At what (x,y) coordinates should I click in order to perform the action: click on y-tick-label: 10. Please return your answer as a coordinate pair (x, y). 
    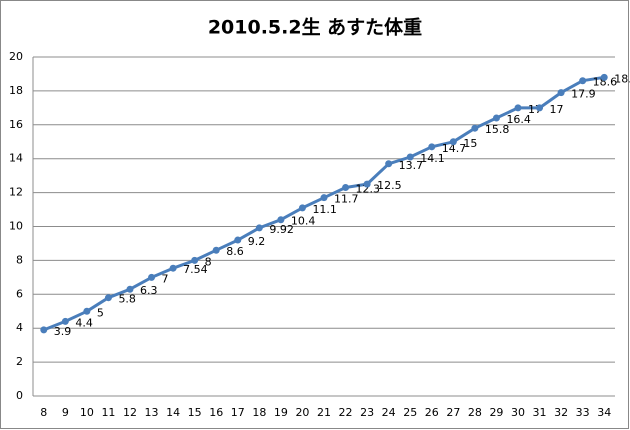
    Looking at the image, I should click on (16, 226).